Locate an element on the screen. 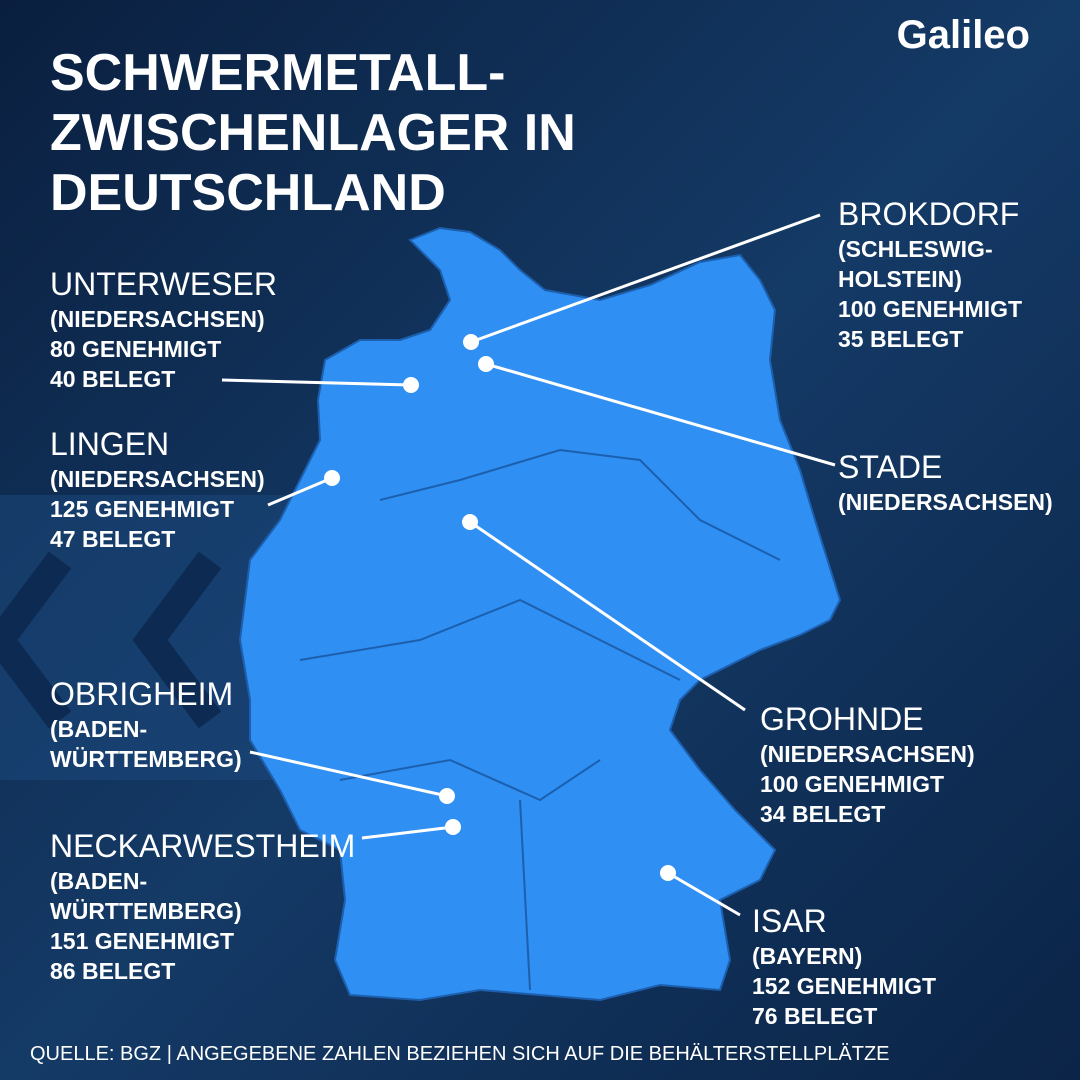 This screenshot has width=1080, height=1080. site-name: STADE is located at coordinates (890, 467).